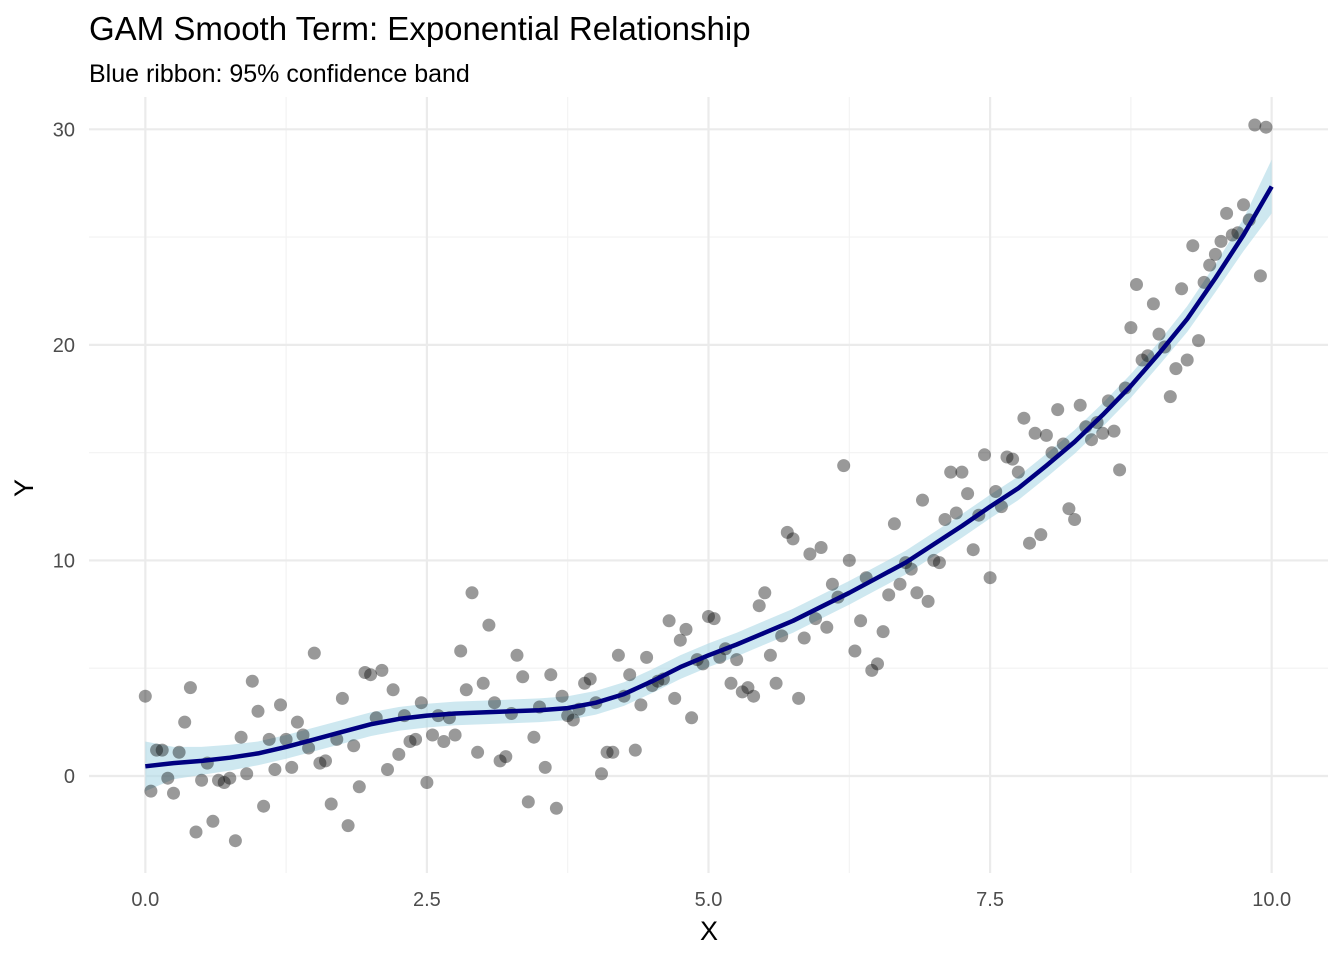 Image resolution: width=1344 pixels, height=960 pixels. Describe the element at coordinates (427, 900) in the screenshot. I see `x-tick-label: 2.5` at that location.